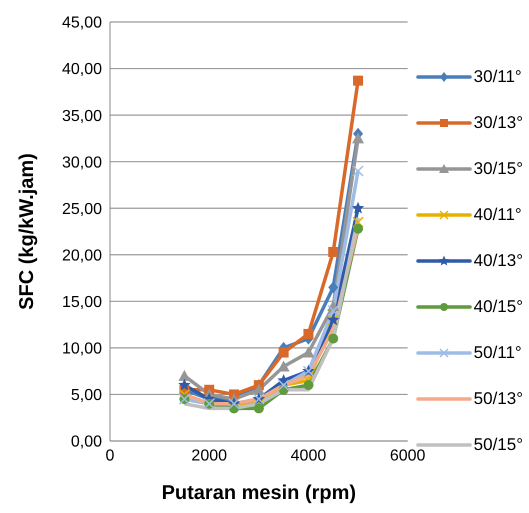 This screenshot has width=529, height=513. Describe the element at coordinates (82, 349) in the screenshot. I see `y-tick-label: 10,00` at that location.